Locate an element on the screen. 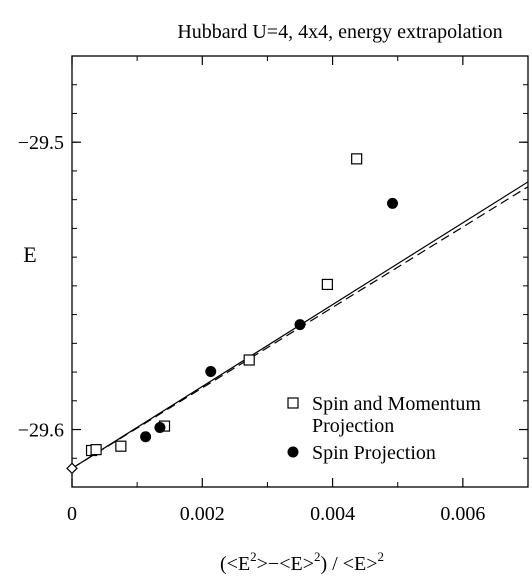  x-tick-label-0: 0 is located at coordinates (72, 514).